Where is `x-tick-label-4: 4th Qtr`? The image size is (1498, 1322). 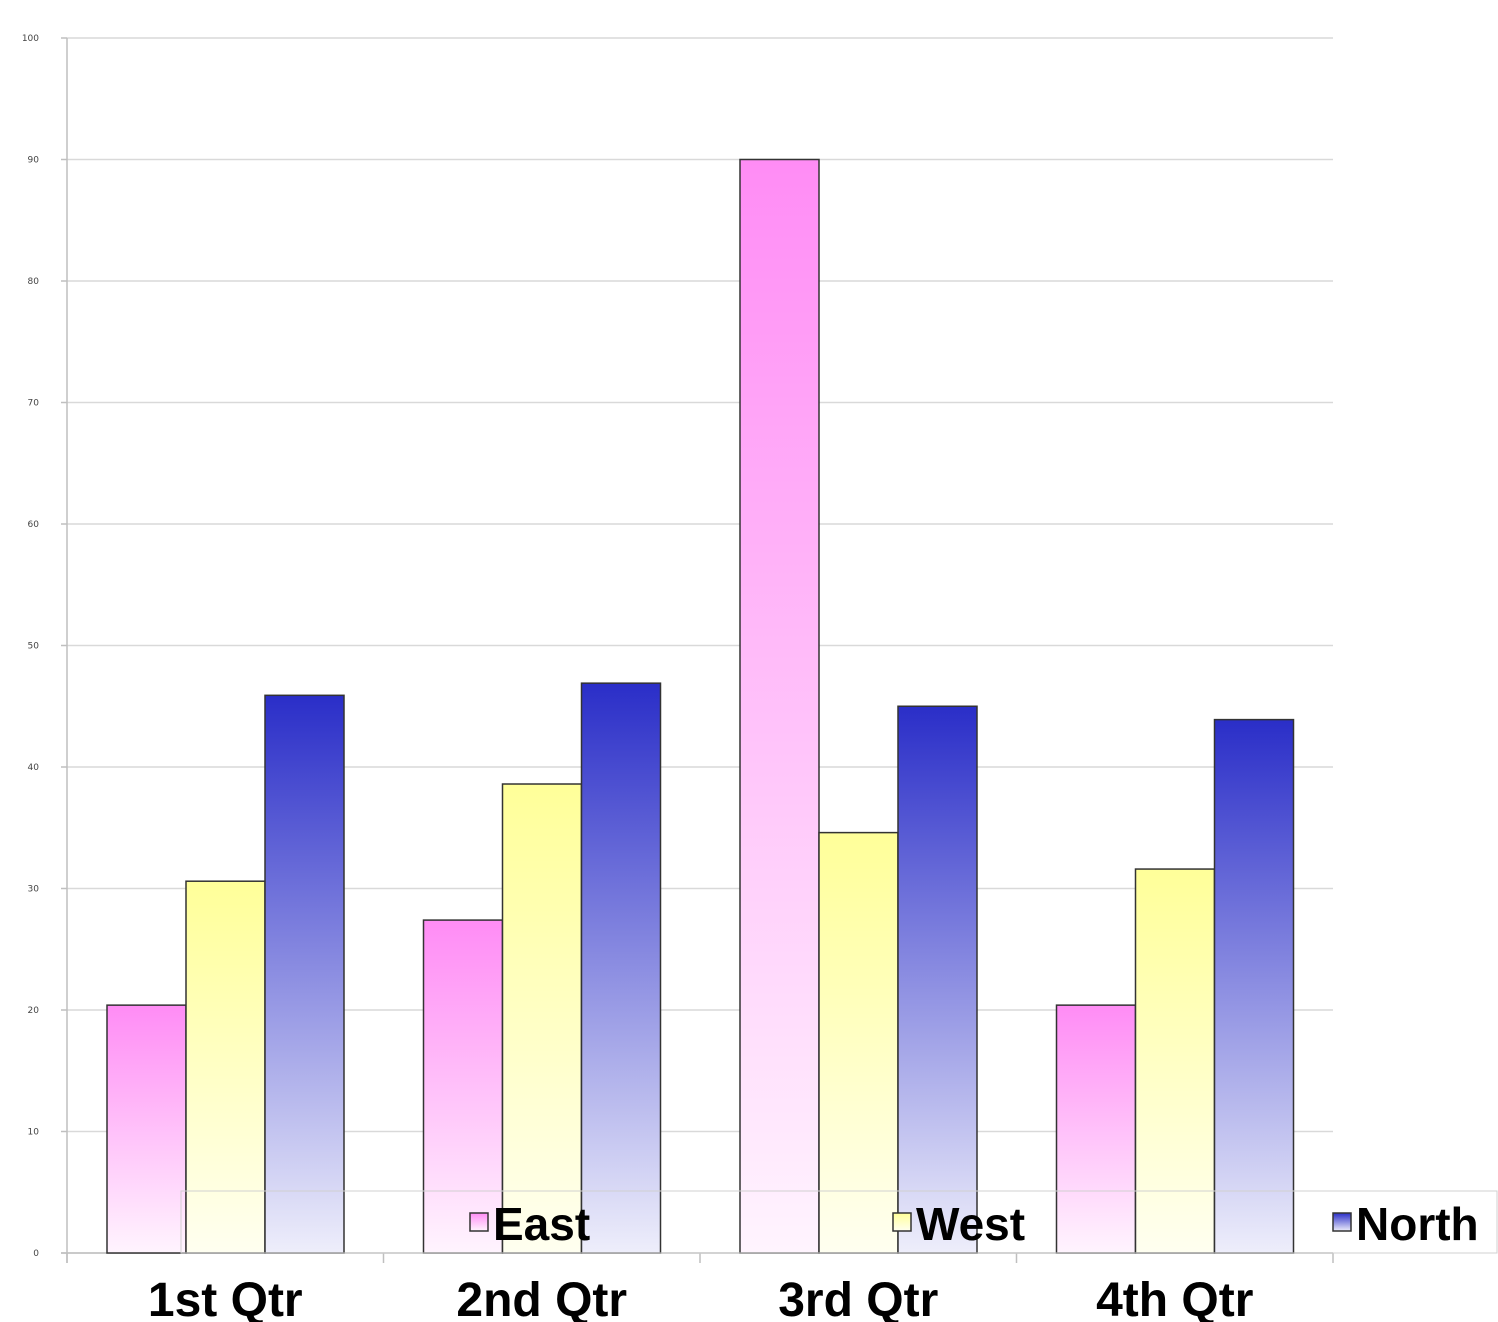 x-tick-label-4: 4th Qtr is located at coordinates (1174, 1298).